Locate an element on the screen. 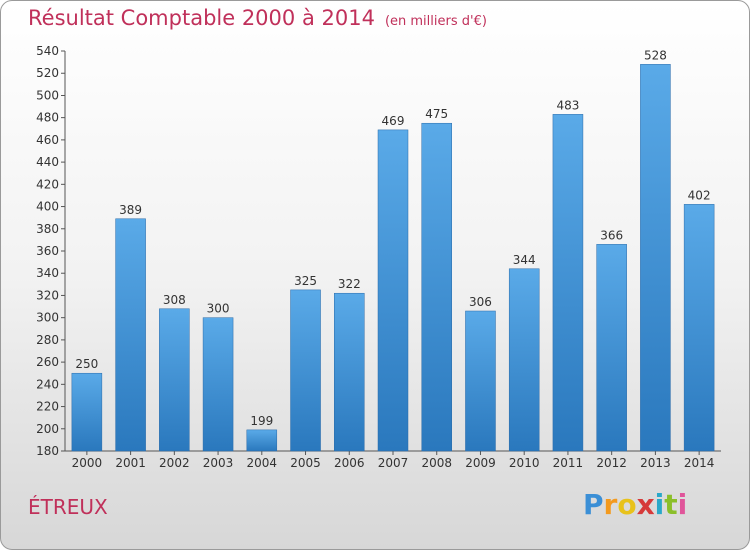  bar-value-label: 389 is located at coordinates (130, 210).